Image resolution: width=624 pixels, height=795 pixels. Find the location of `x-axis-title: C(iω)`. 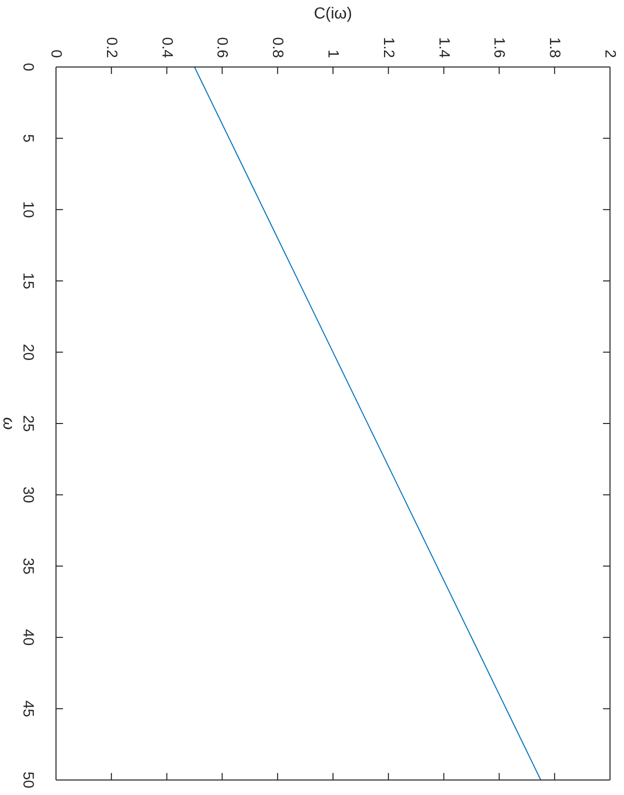

x-axis-title: C(iω) is located at coordinates (333, 14).